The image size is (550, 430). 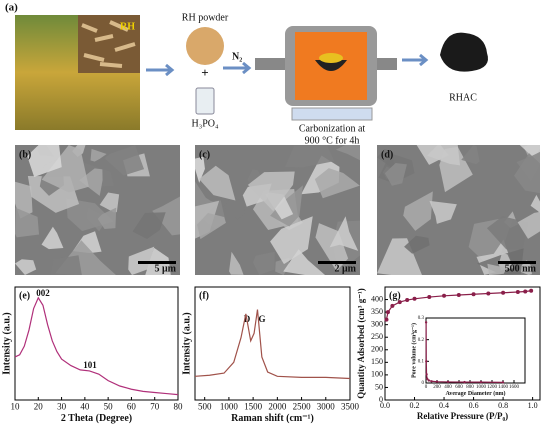 What do you see at coordinates (426, 387) in the screenshot?
I see `x-tick-label: 0` at bounding box center [426, 387].